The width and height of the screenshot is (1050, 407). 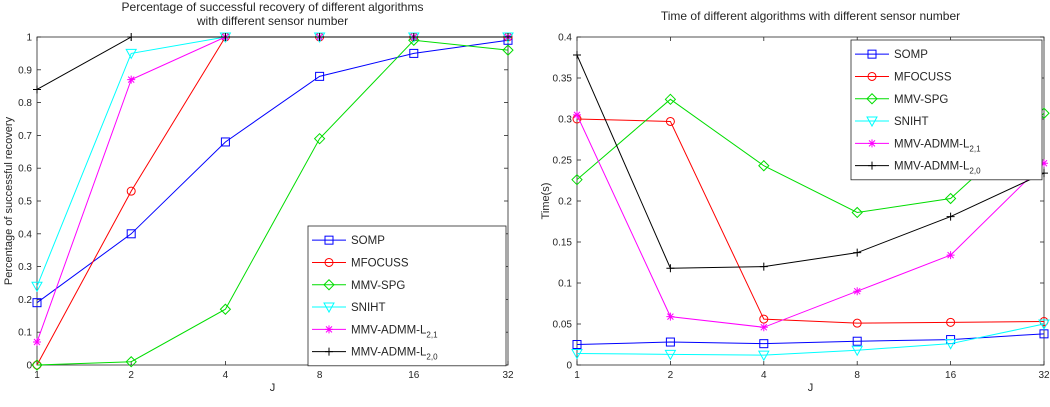 I want to click on x-tick-label: 2, so click(x=131, y=375).